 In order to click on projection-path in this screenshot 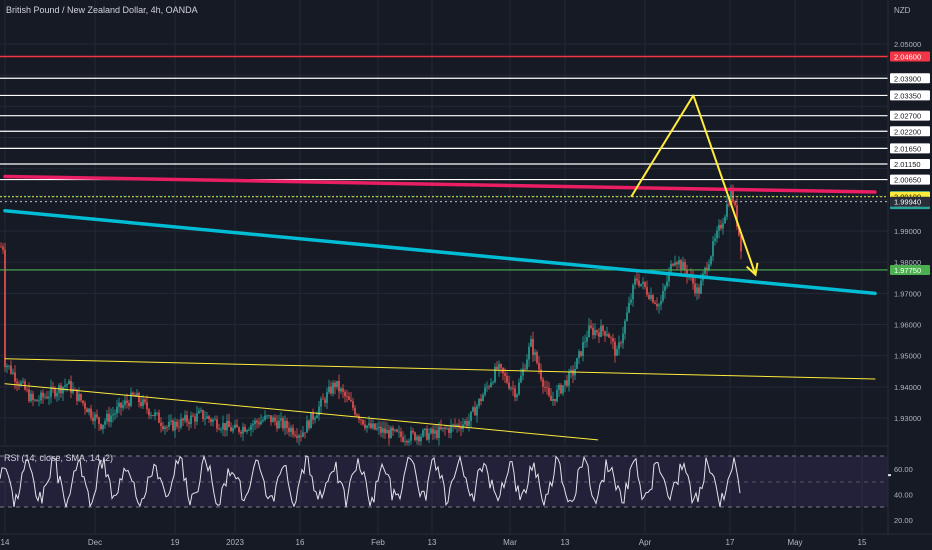, I will do `click(693, 184)`.